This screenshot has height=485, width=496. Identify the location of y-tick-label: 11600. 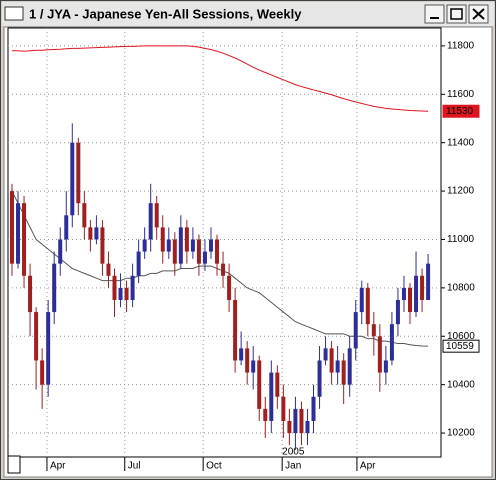
(461, 94).